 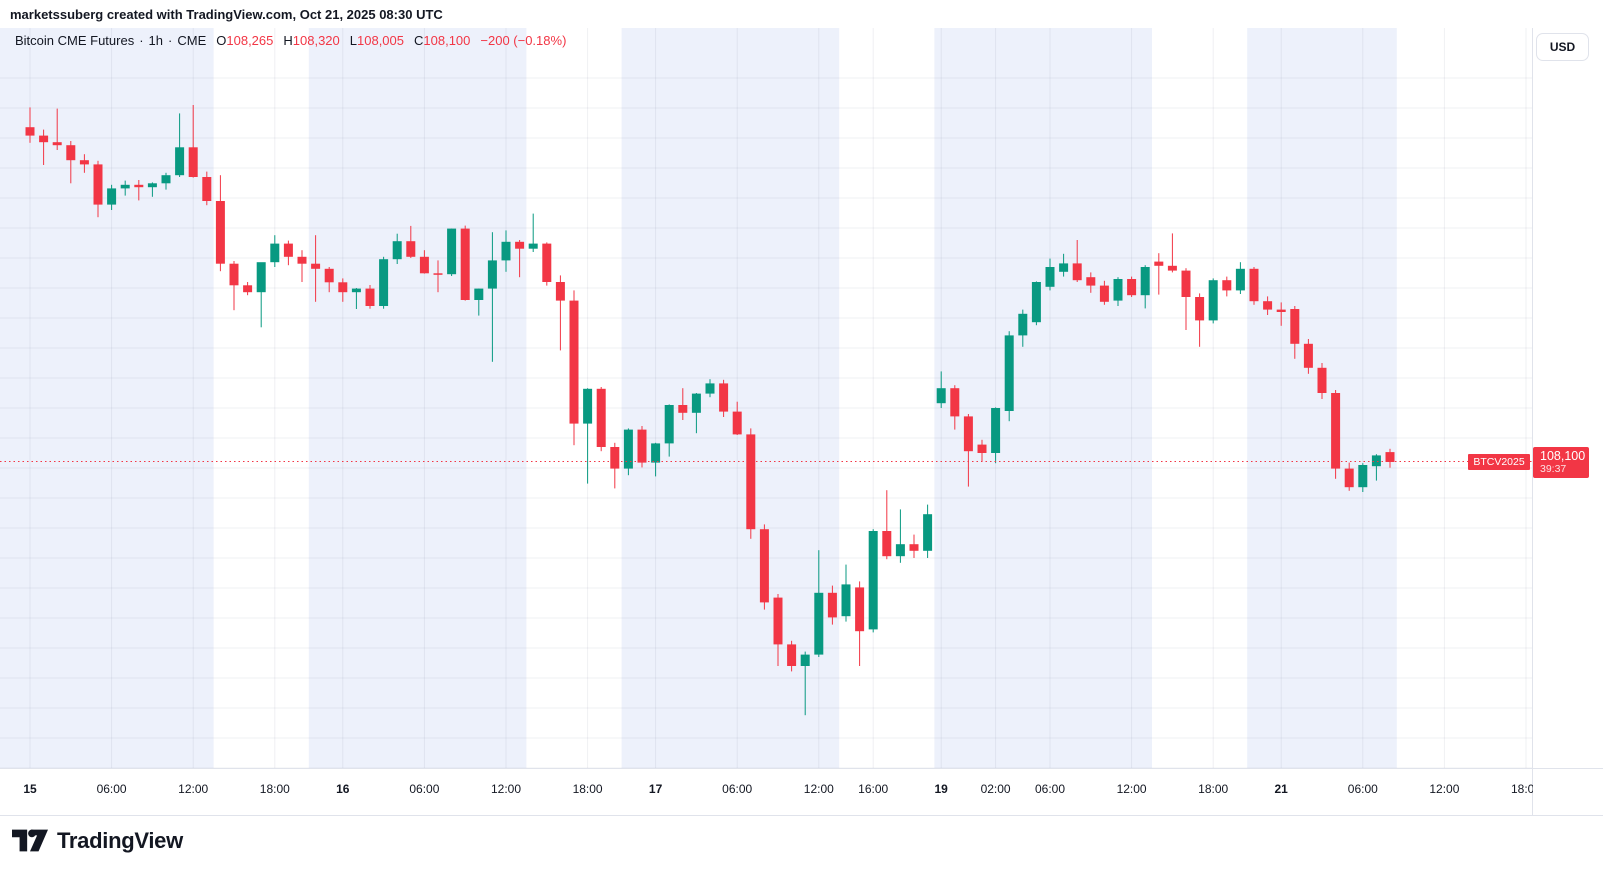 What do you see at coordinates (376, 40) in the screenshot?
I see `ohlc-low: L108,005` at bounding box center [376, 40].